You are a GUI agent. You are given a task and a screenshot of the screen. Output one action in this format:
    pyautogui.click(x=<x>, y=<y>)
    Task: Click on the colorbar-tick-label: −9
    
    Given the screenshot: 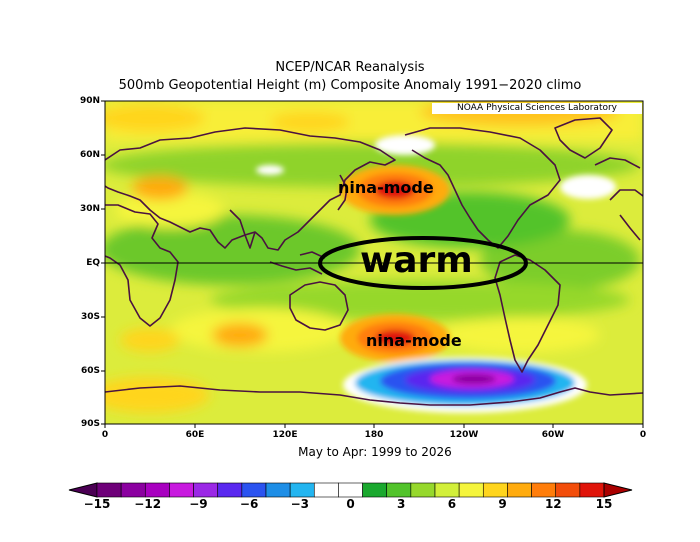 What is the action you would take?
    pyautogui.click(x=198, y=504)
    